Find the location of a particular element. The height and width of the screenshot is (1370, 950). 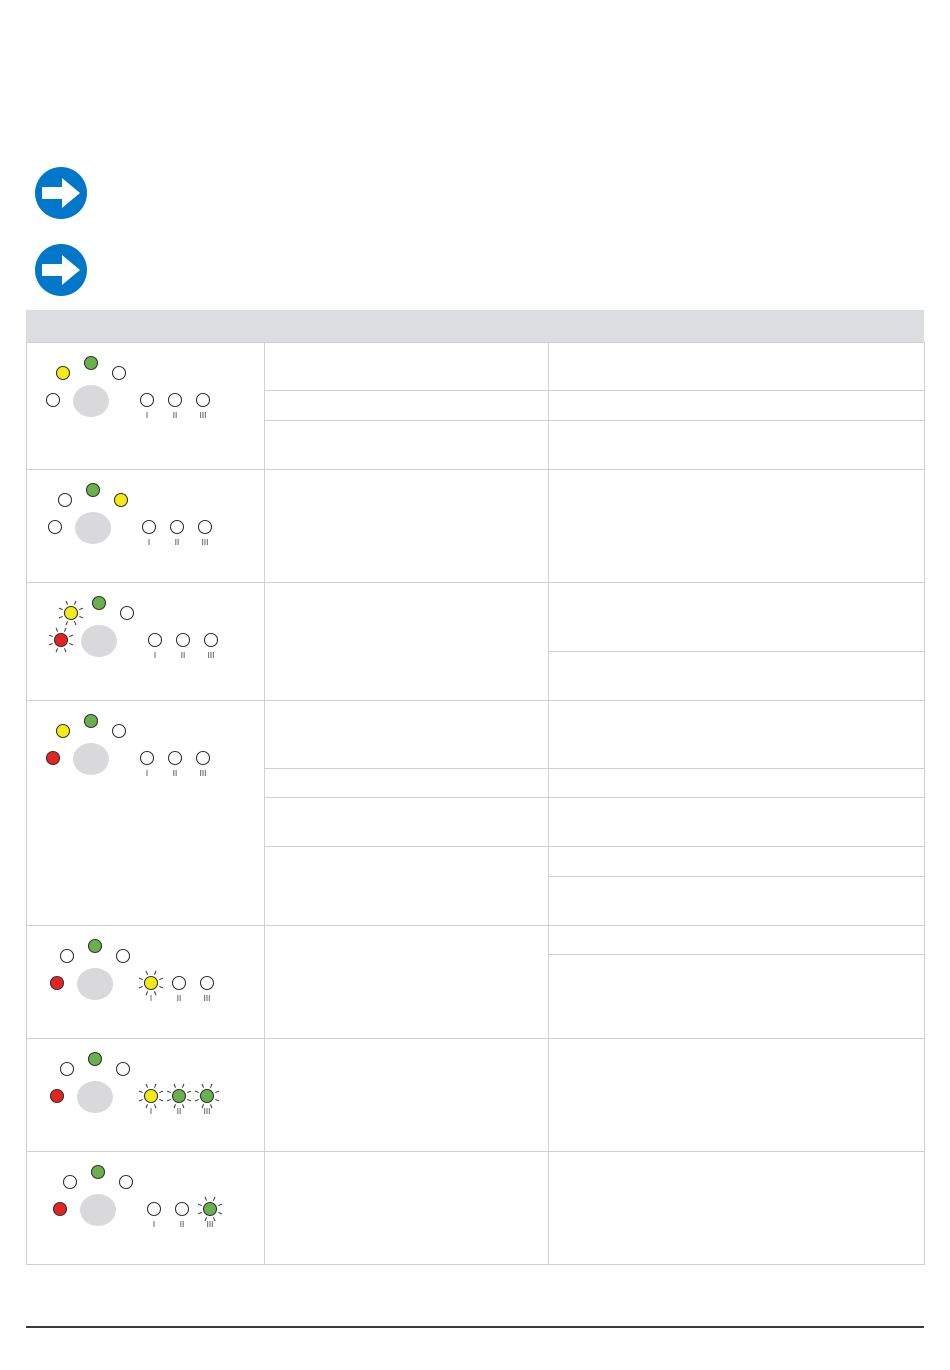

footer-rule is located at coordinates (475, 1327).